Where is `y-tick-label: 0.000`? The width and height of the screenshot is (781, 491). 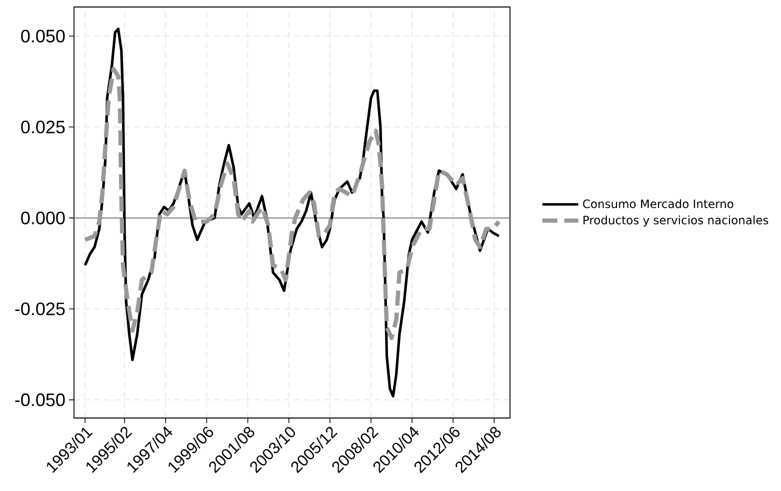 y-tick-label: 0.000 is located at coordinates (43, 218).